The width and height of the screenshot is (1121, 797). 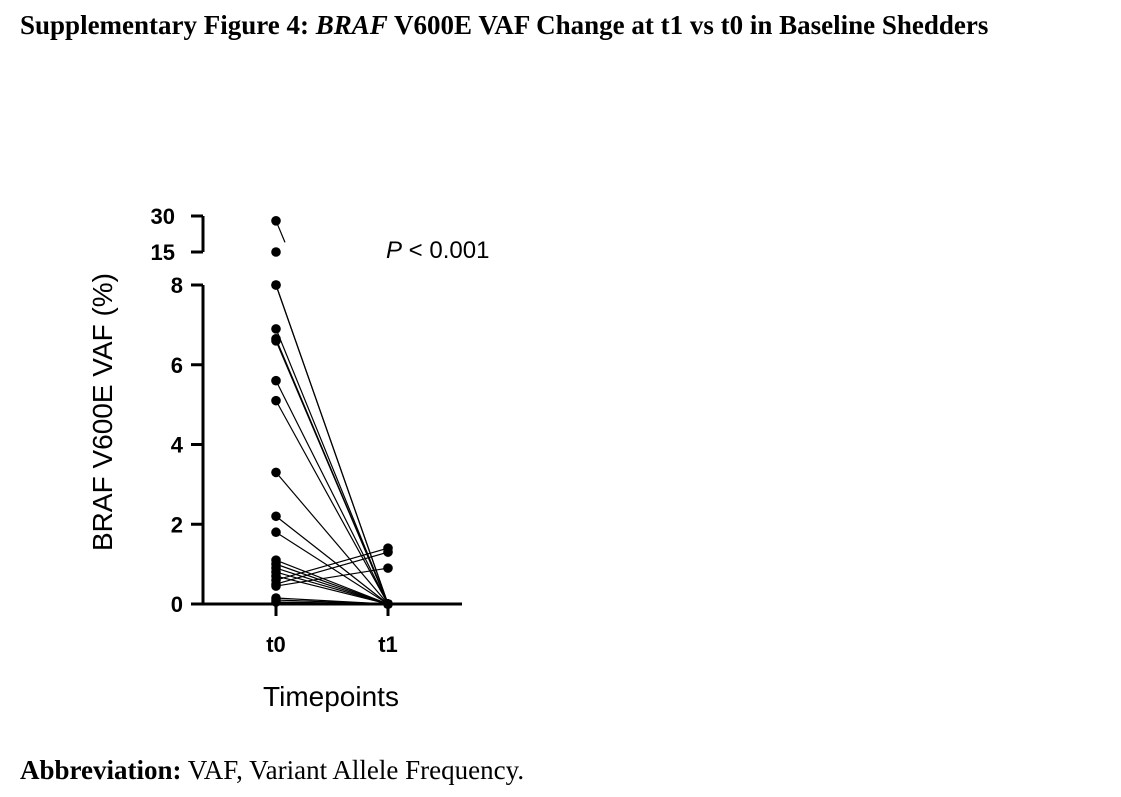 What do you see at coordinates (163, 216) in the screenshot?
I see `y-tick-label-upper: 30` at bounding box center [163, 216].